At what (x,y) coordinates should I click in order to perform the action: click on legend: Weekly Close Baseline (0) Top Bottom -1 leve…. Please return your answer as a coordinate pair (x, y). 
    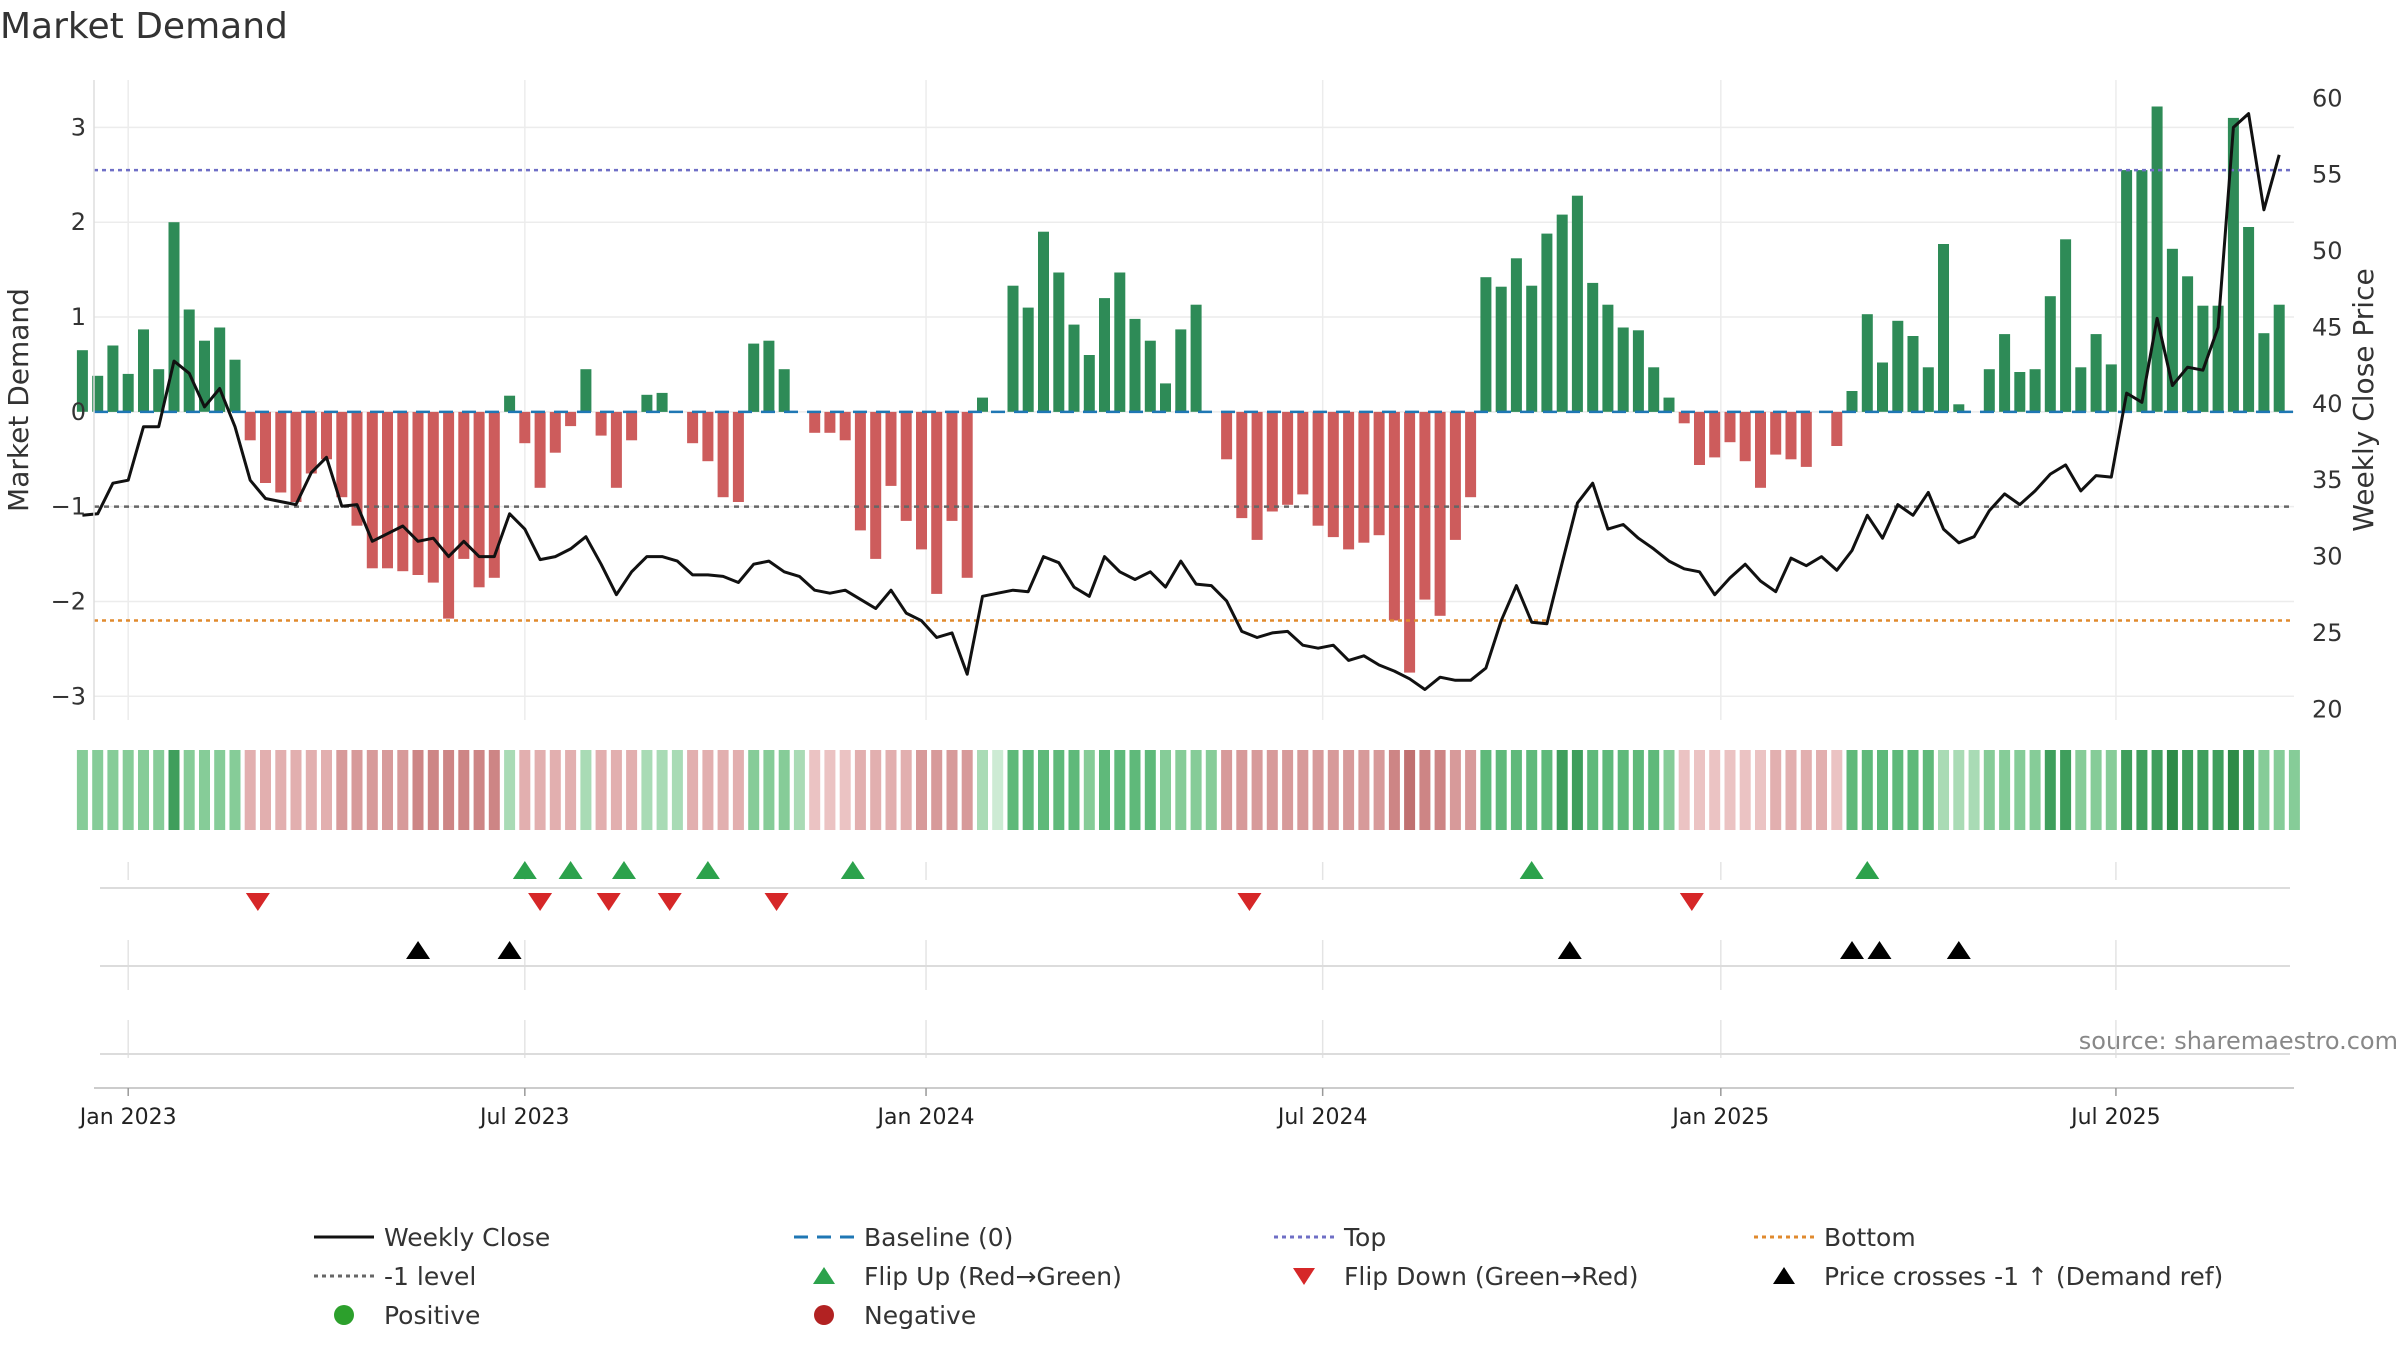
    Looking at the image, I should click on (1268, 1276).